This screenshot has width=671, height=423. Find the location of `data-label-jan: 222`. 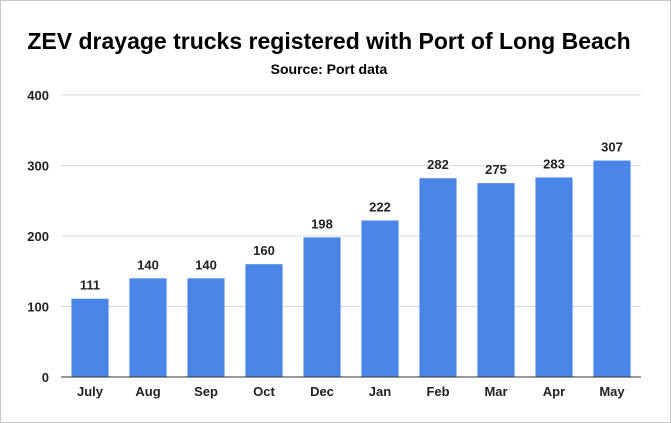

data-label-jan: 222 is located at coordinates (380, 206).